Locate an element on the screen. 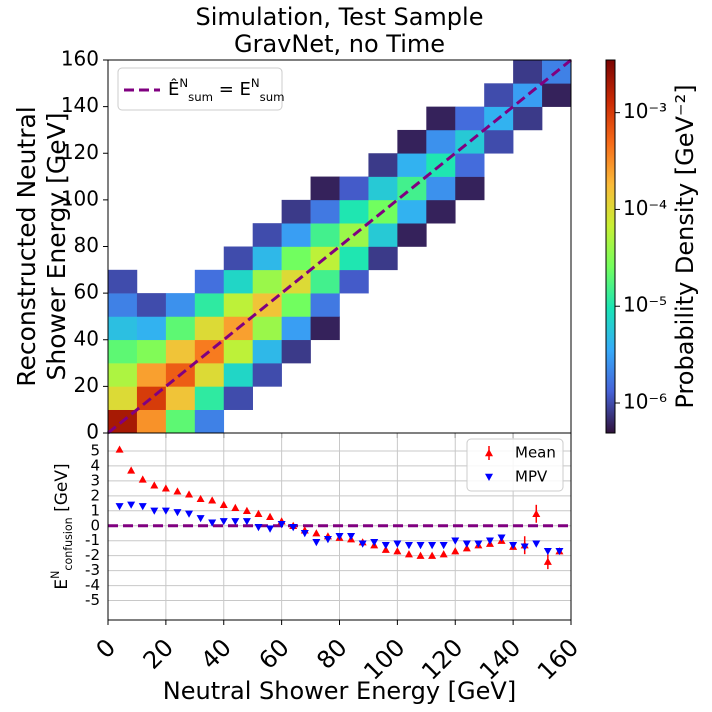 Image resolution: width=712 pixels, height=712 pixels. y-tick-label: -1 is located at coordinates (92, 540).